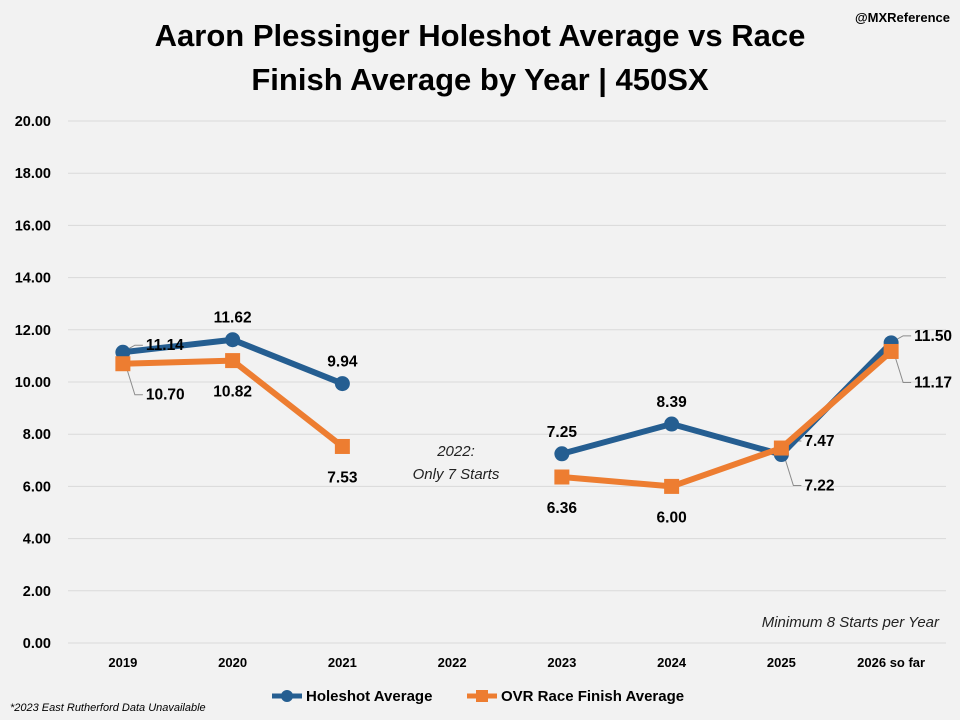  I want to click on minimum-starts-note: Minimum 8 Starts per Year, so click(851, 622).